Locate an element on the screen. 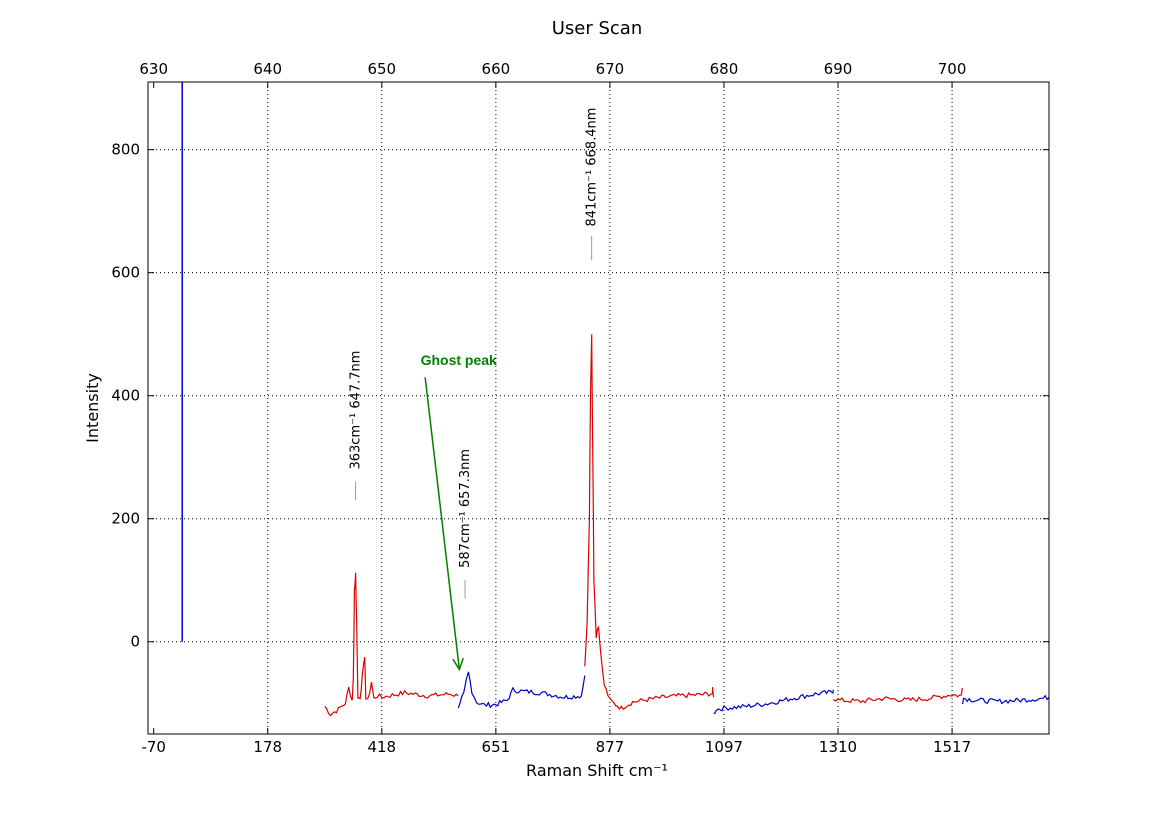  ghost-peak-arrow is located at coordinates (442, 523).